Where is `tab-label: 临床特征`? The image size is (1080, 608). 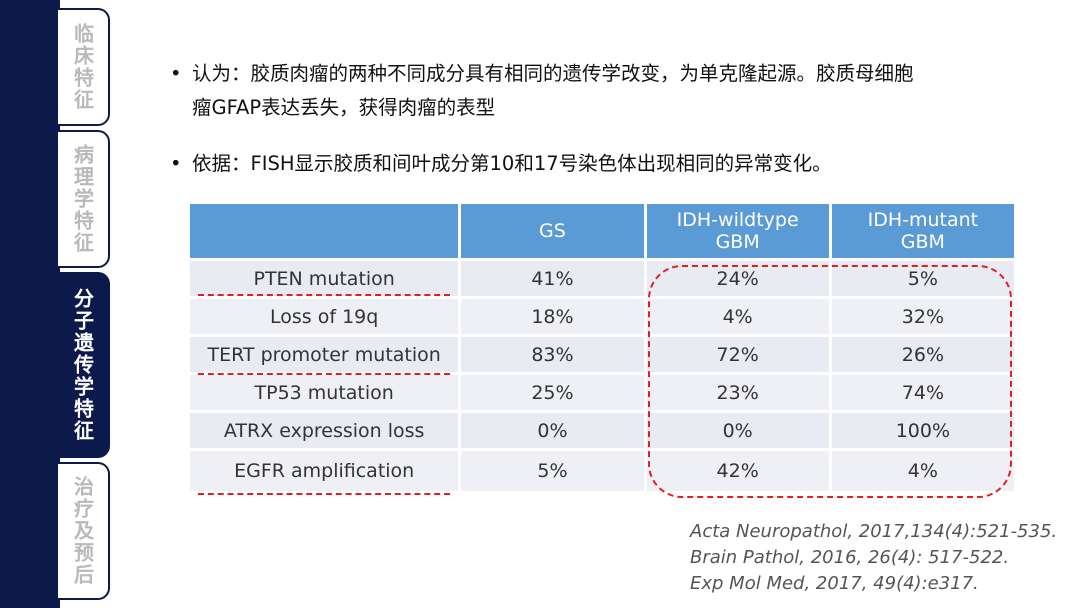
tab-label: 临床特征 is located at coordinates (82, 67).